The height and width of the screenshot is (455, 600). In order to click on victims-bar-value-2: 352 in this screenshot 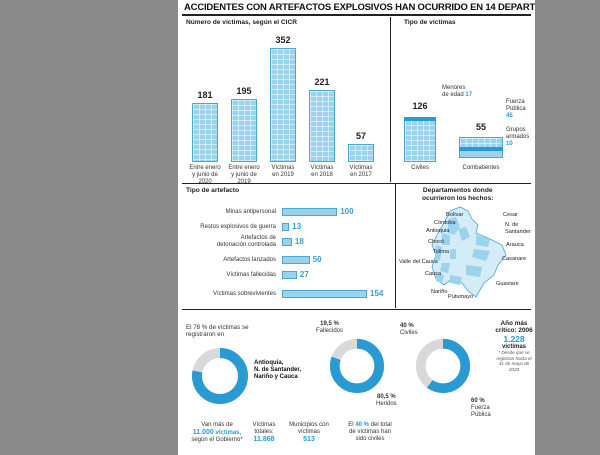, I will do `click(283, 40)`.